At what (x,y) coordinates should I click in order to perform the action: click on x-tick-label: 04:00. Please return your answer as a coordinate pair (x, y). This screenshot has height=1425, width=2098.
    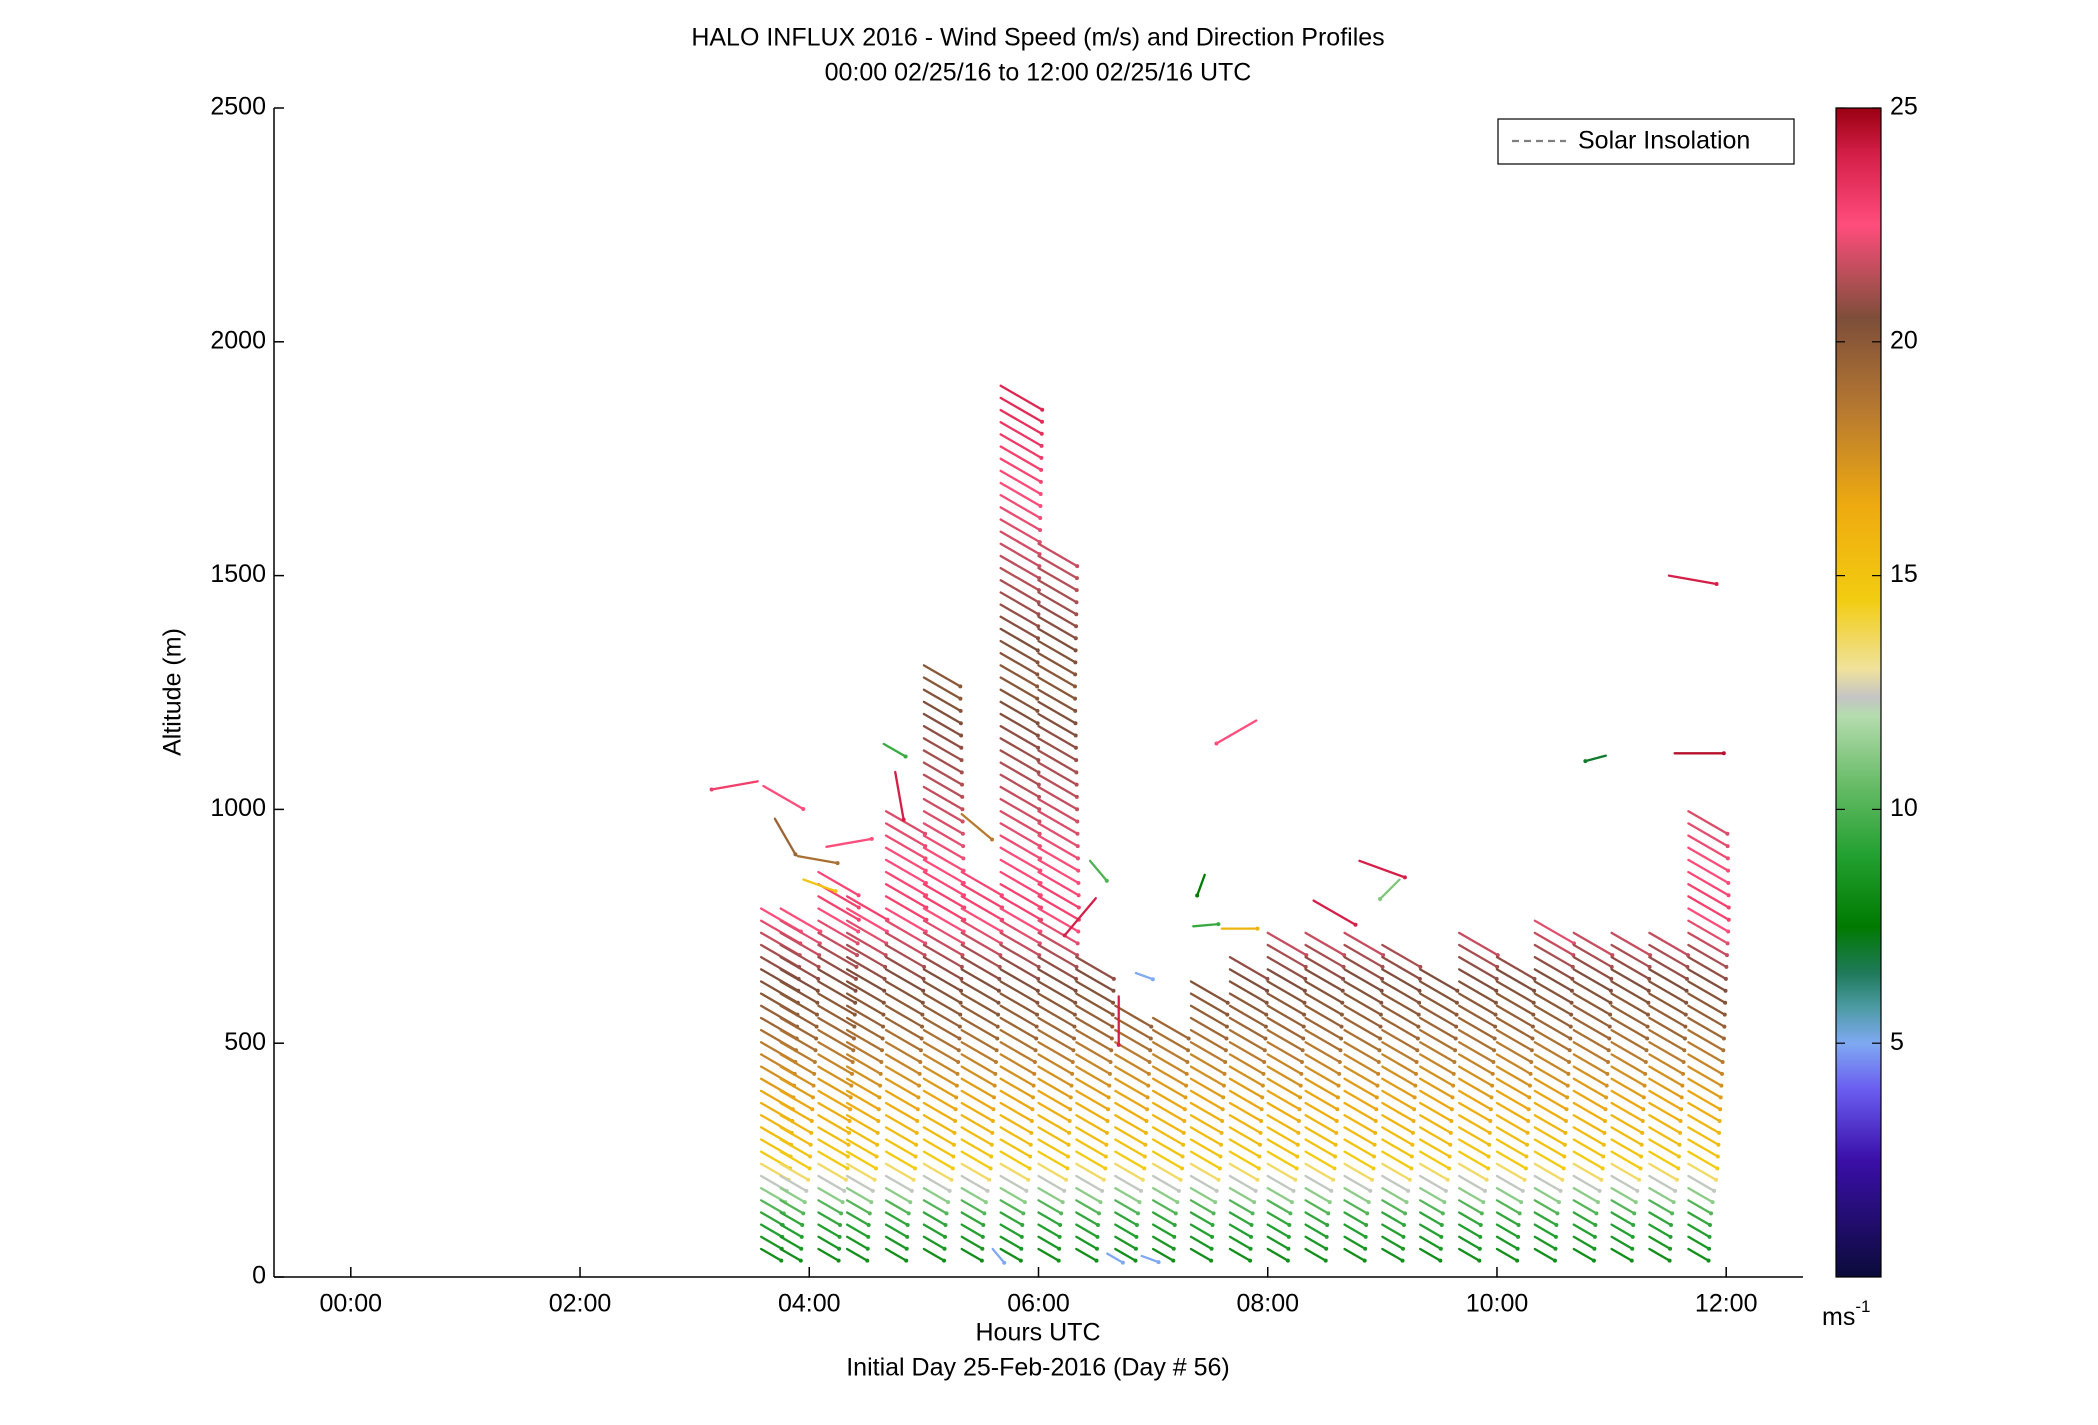
    Looking at the image, I should click on (809, 1304).